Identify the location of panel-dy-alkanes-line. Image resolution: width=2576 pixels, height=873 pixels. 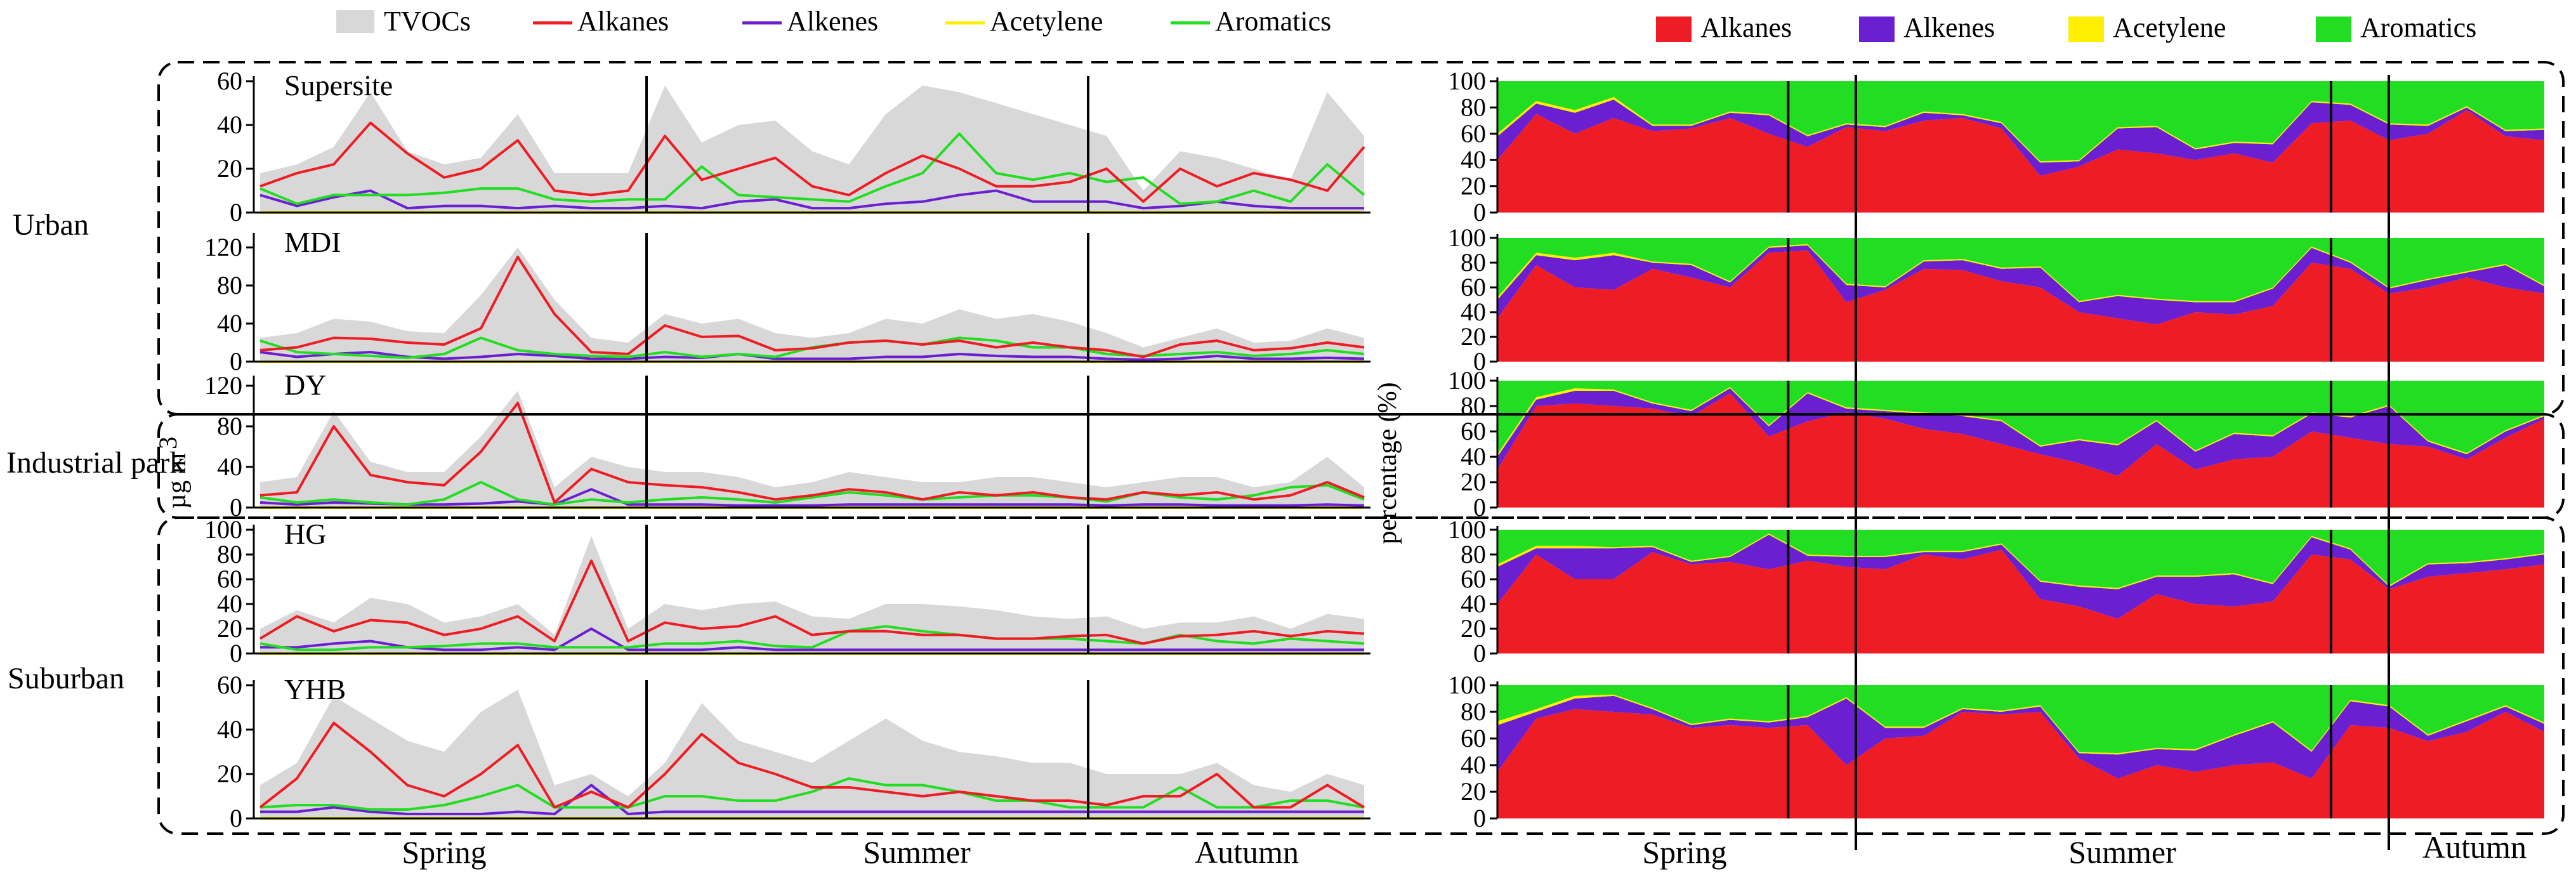
(812, 453).